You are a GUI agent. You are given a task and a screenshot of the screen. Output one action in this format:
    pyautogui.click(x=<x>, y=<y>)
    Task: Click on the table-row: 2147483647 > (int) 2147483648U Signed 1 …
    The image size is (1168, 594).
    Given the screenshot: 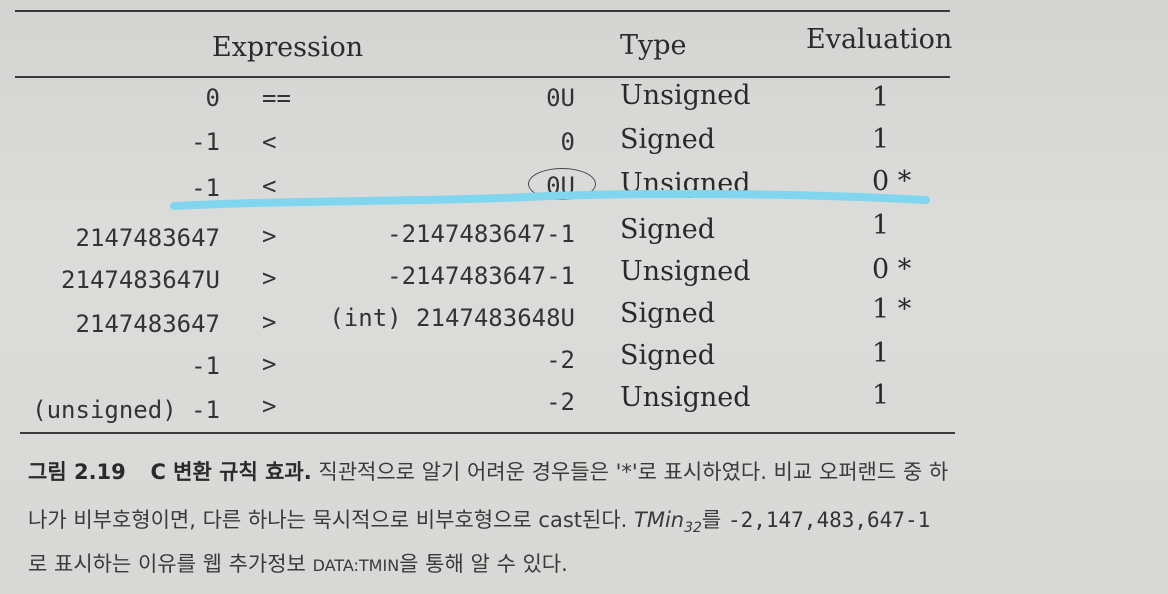 What is the action you would take?
    pyautogui.click(x=500, y=320)
    